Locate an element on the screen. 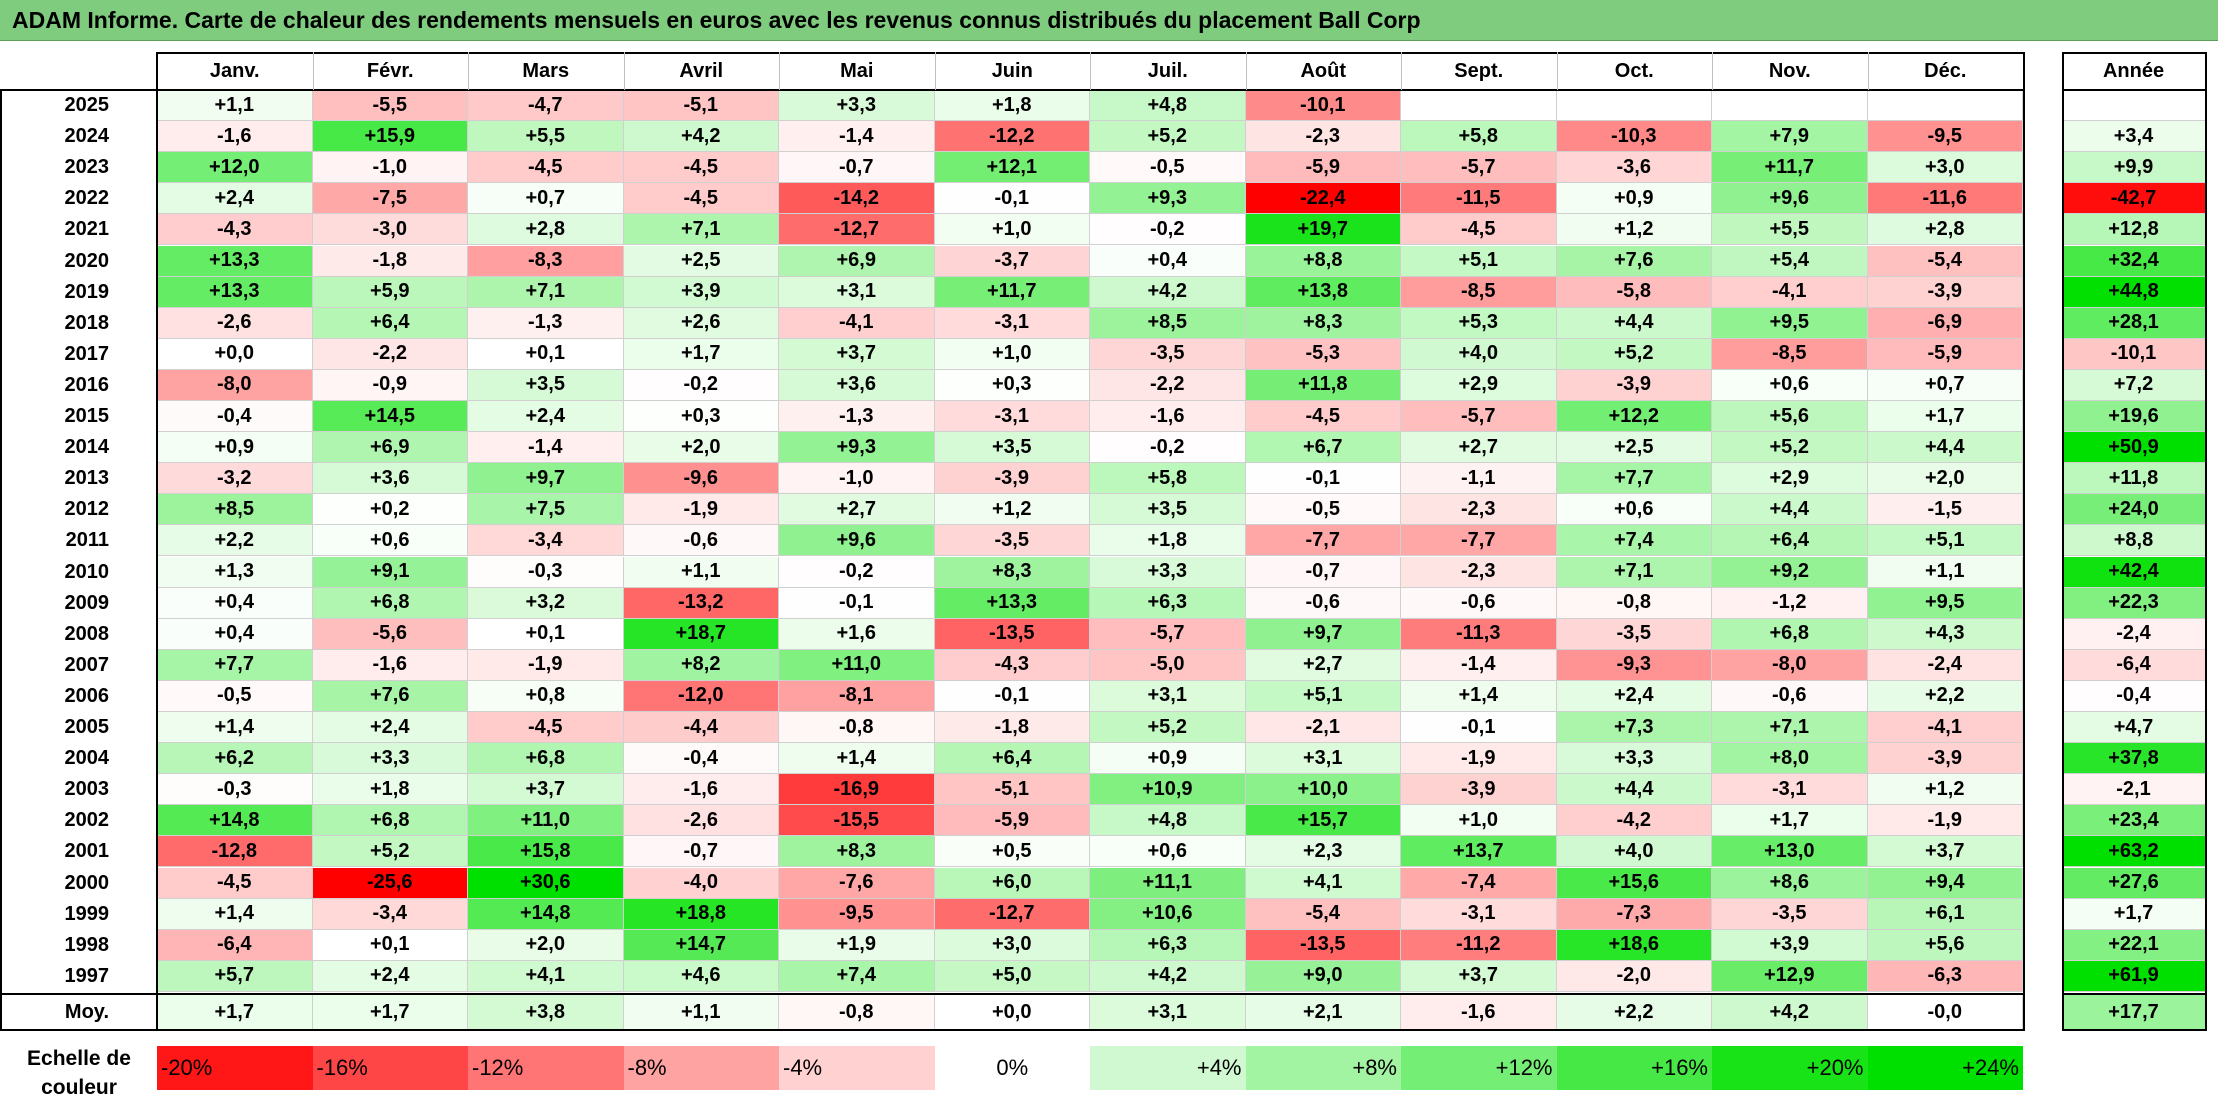 This screenshot has height=1106, width=2218. heatmap-cell: +7,1 is located at coordinates (701, 230).